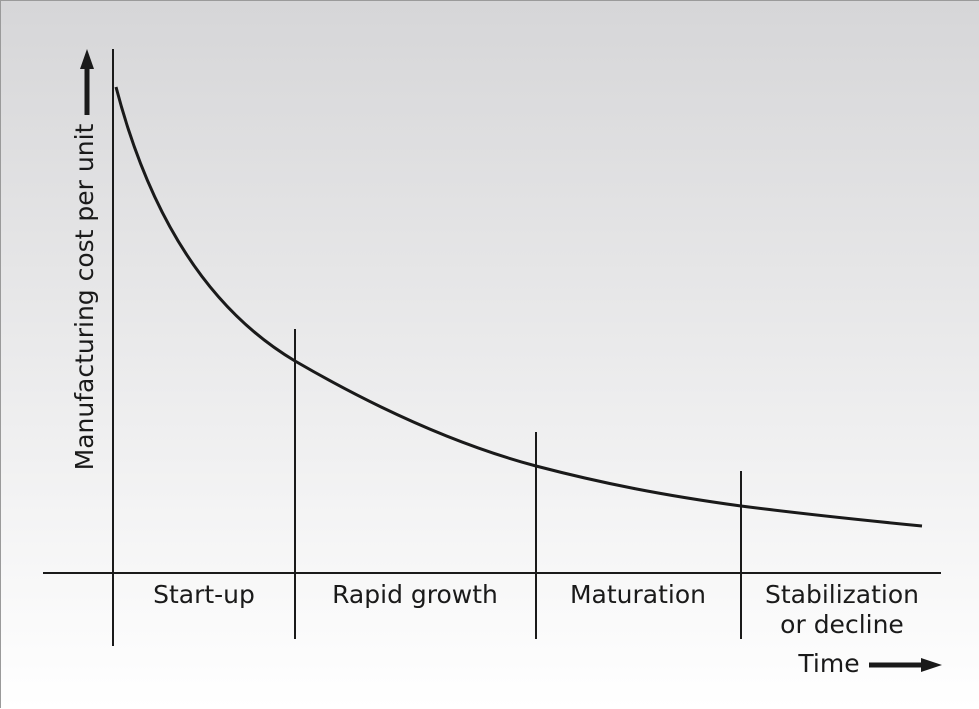  What do you see at coordinates (204, 594) in the screenshot?
I see `stage-label-startup: Start-up` at bounding box center [204, 594].